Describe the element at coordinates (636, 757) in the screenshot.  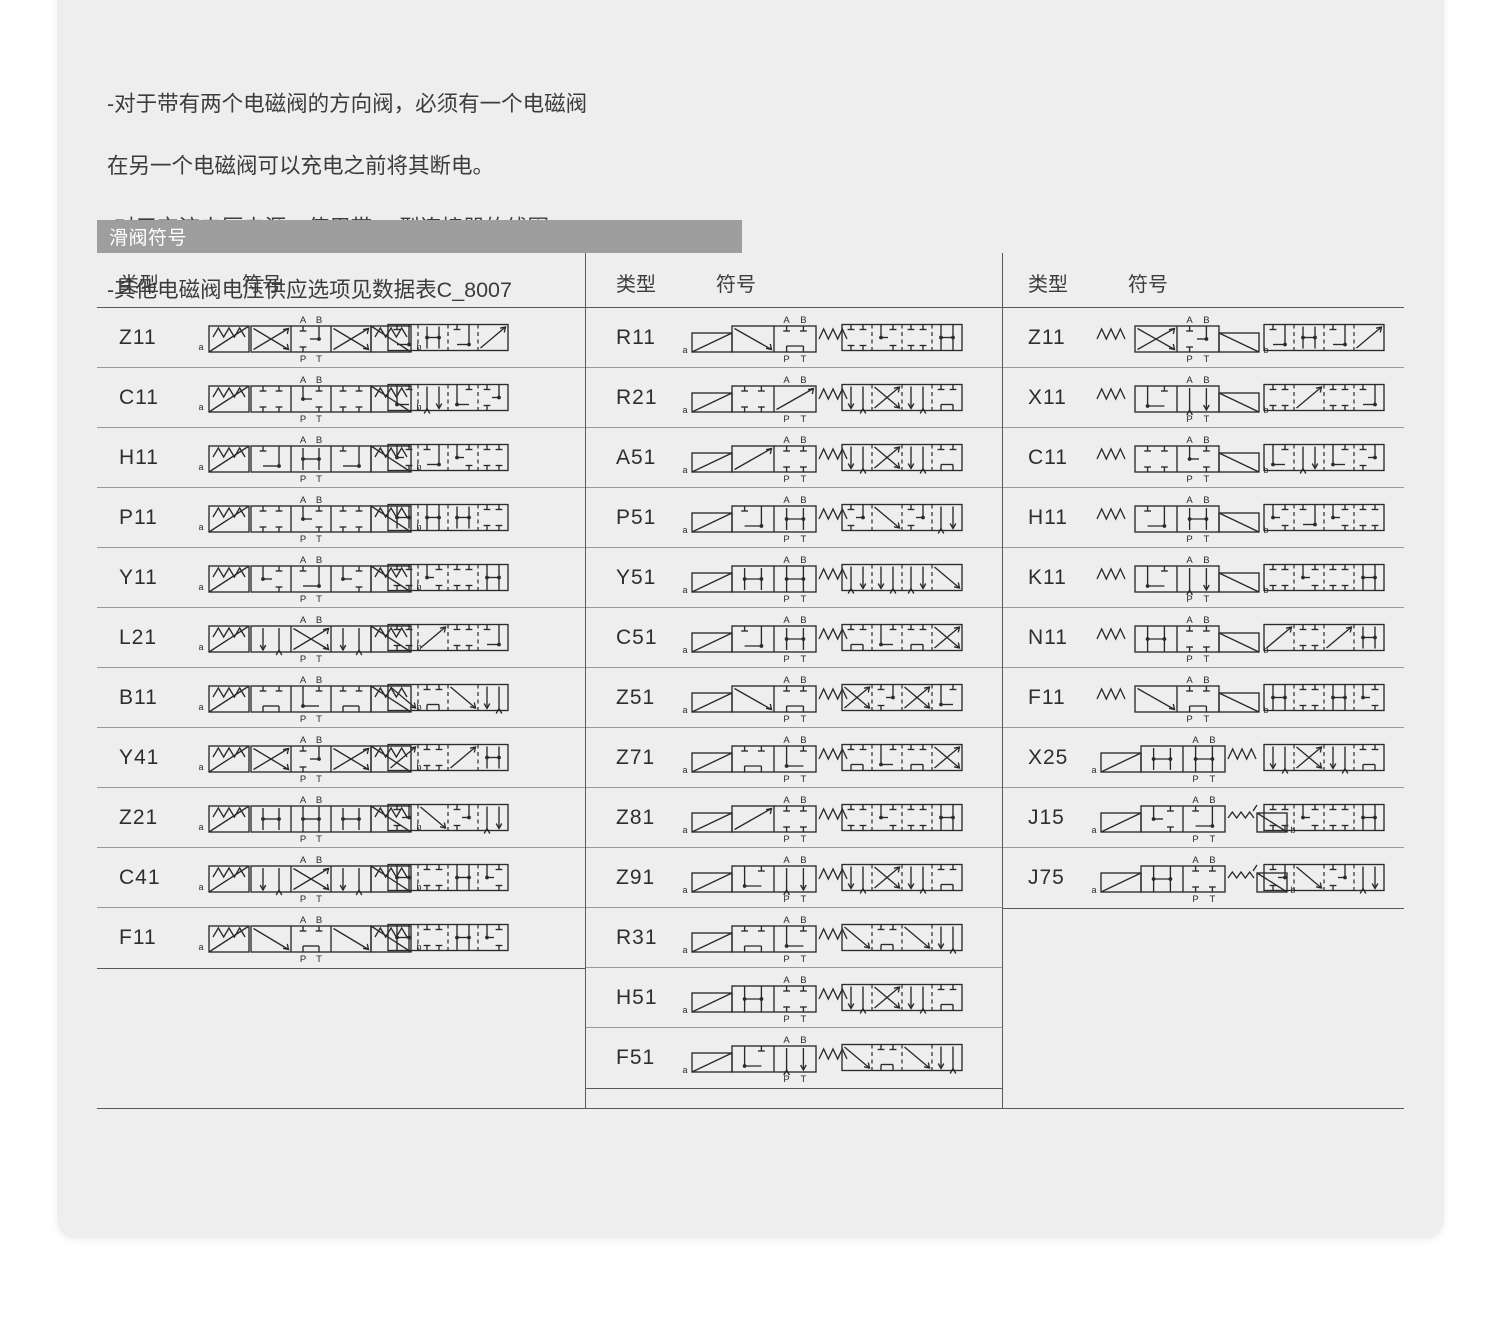
I see `spool-type-code: Z71` at that location.